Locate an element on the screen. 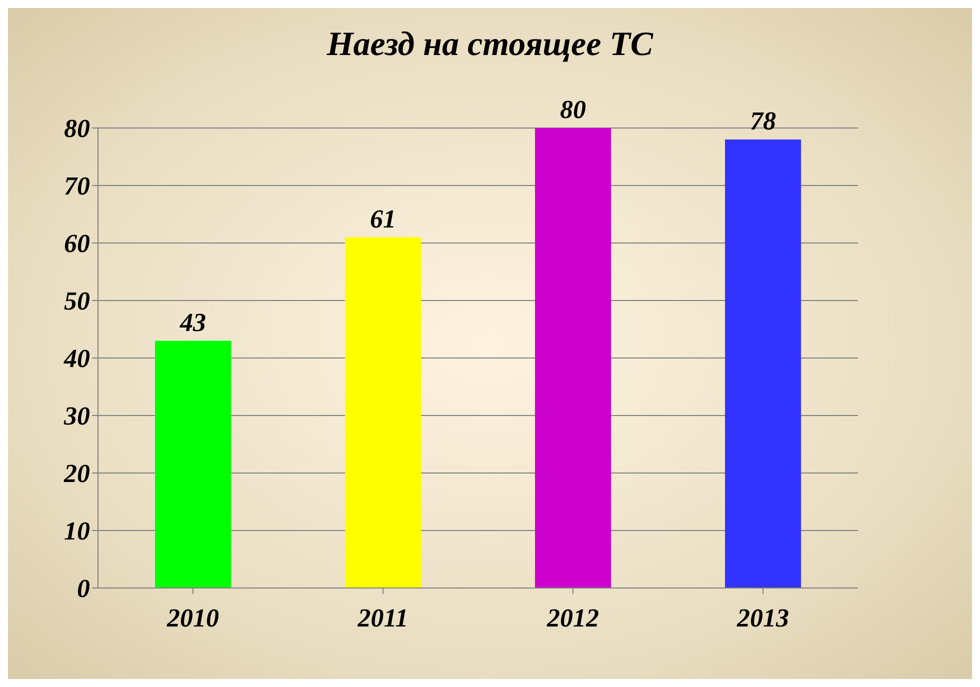  y-tick-label: 10 is located at coordinates (77, 531).